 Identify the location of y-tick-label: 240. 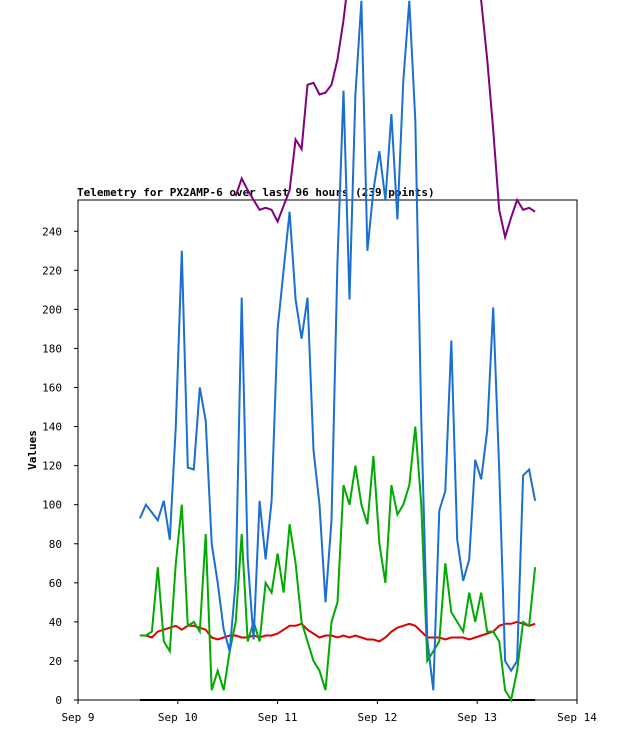
(52, 231).